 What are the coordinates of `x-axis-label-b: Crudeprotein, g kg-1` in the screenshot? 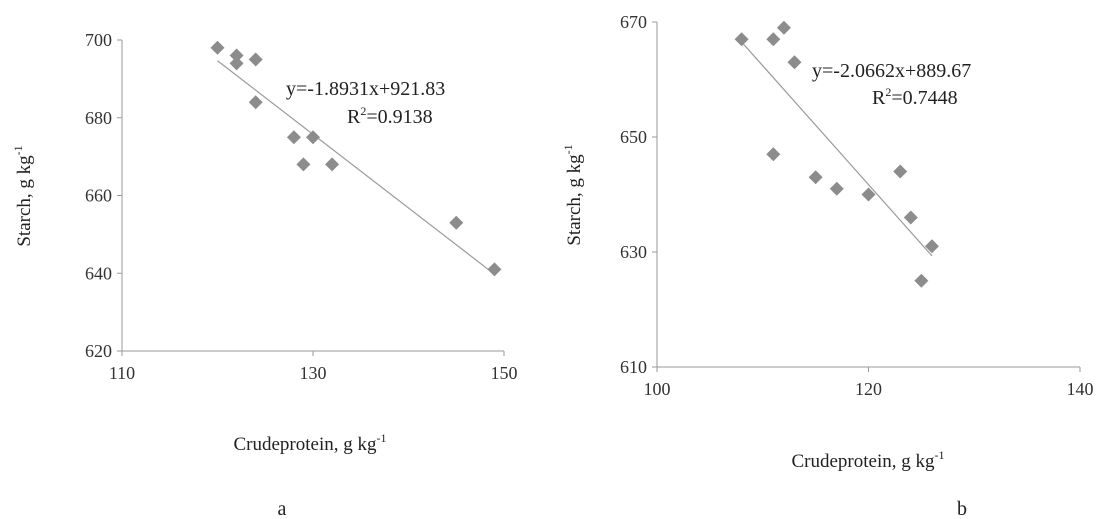 It's located at (867, 460).